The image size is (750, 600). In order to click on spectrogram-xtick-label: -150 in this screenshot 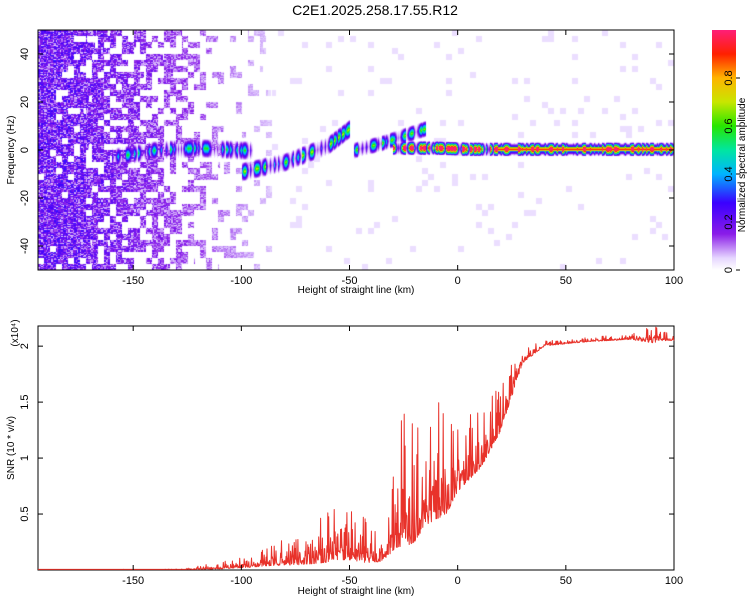, I will do `click(133, 281)`.